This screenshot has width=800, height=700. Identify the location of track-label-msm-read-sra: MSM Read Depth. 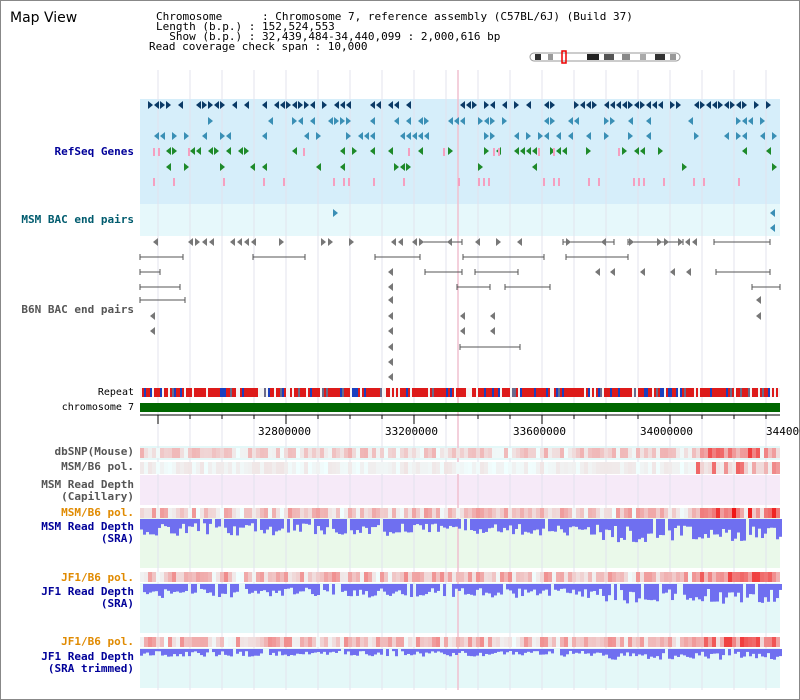
(87, 526).